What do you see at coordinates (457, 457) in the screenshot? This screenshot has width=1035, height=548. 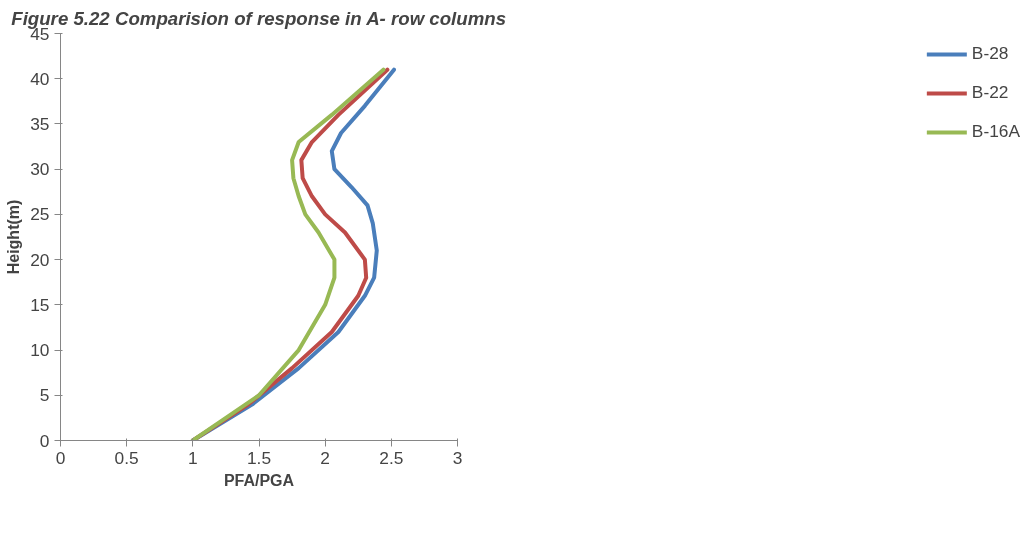 I see `x-tick-label: 3` at bounding box center [457, 457].